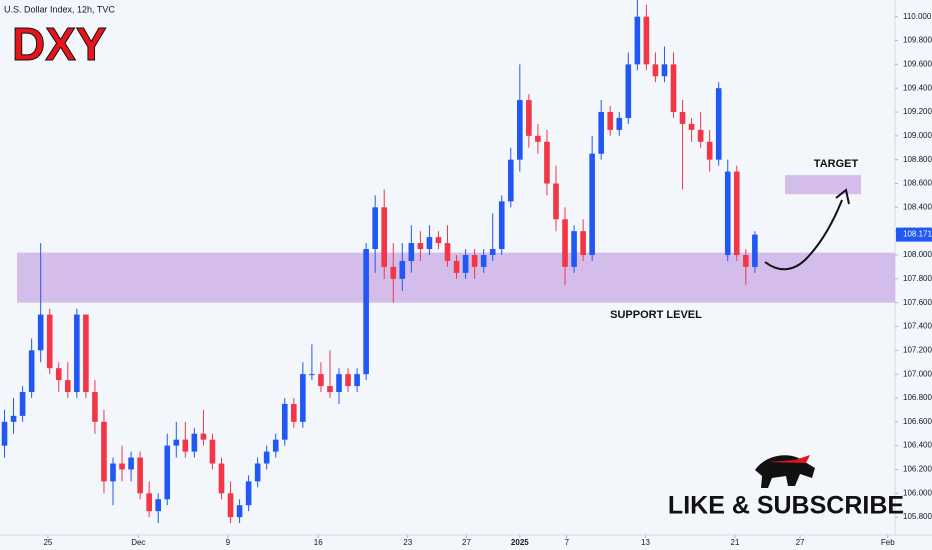 The height and width of the screenshot is (550, 932). I want to click on y-tick-label: 107.000, so click(917, 373).